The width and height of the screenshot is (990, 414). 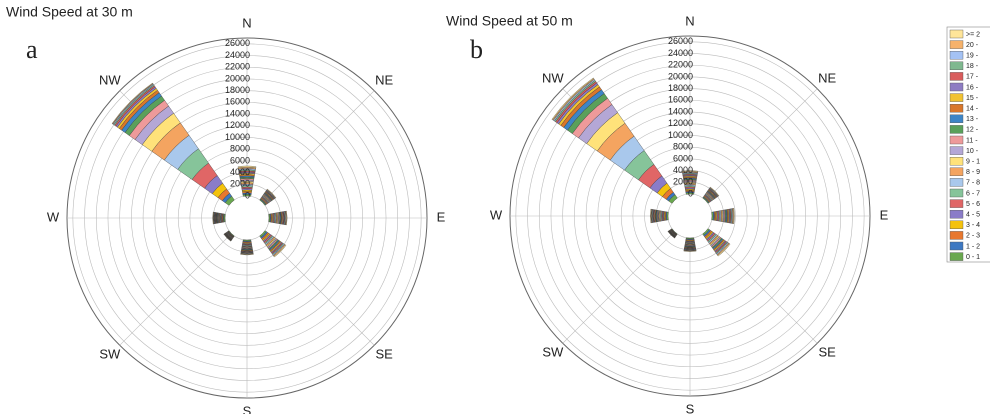 I want to click on legend-label: 12 -, so click(x=972, y=130).